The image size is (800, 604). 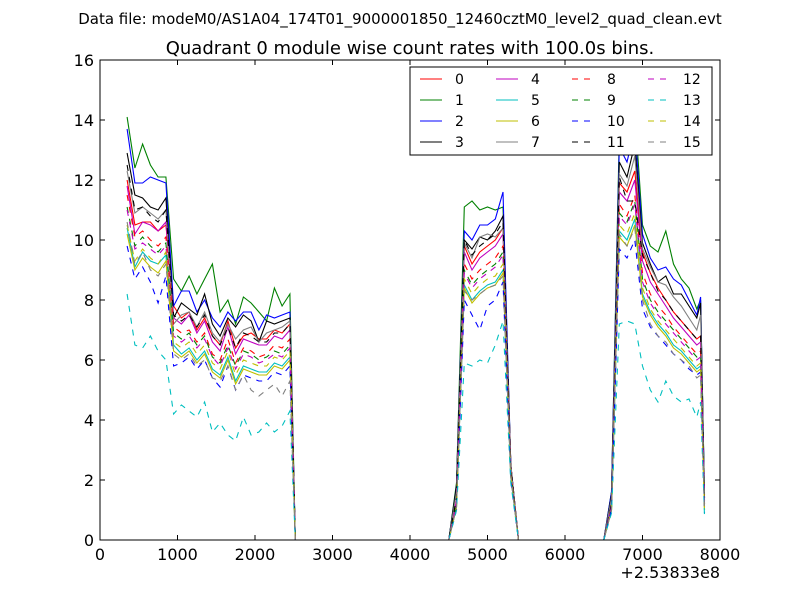 I want to click on legend-label-10: 10, so click(x=616, y=122).